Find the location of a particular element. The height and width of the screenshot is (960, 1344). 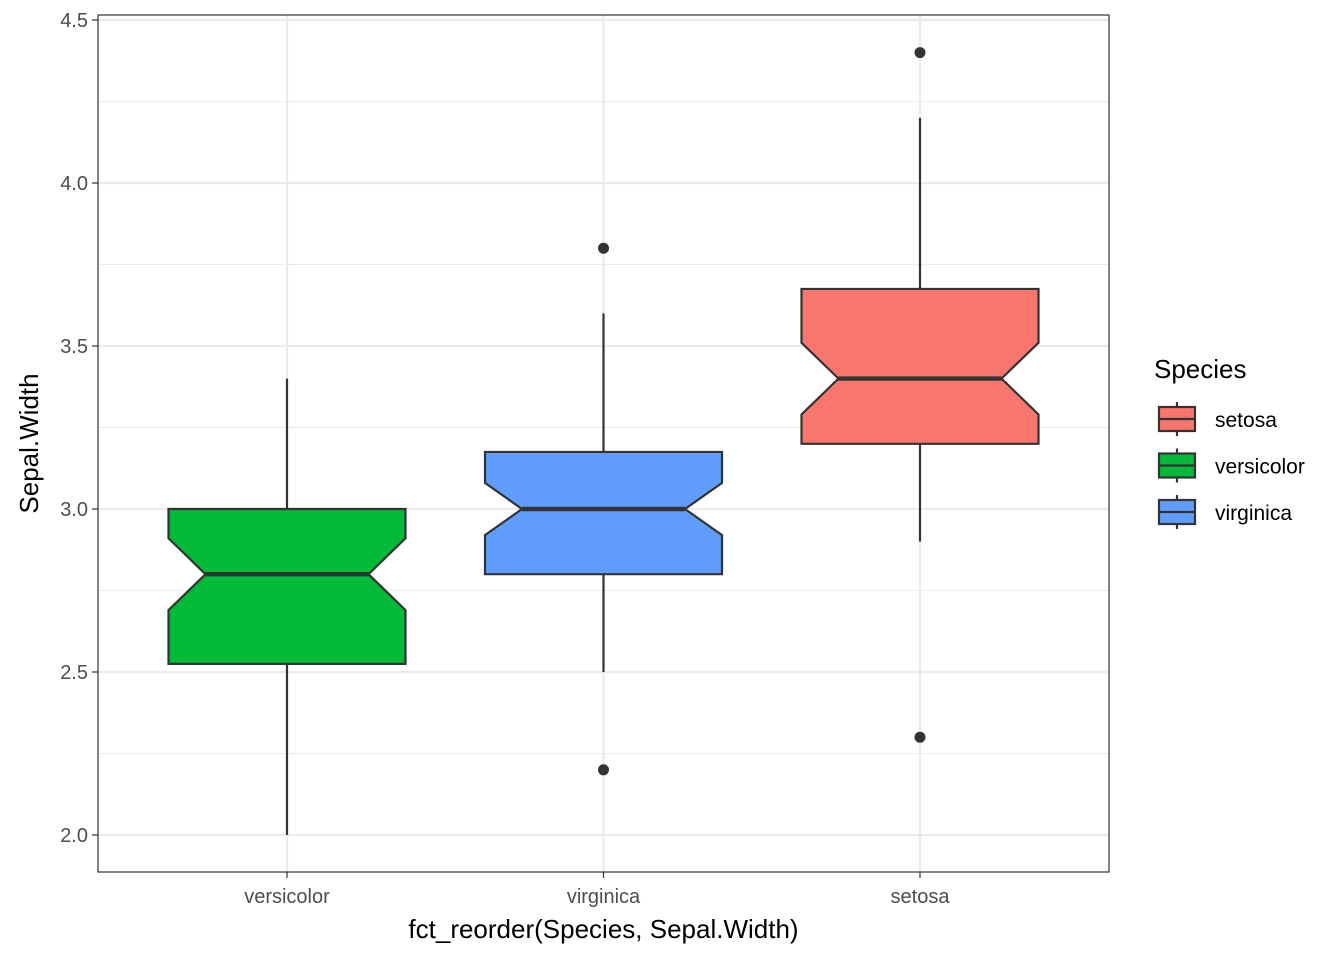

y-axis-title: Sepal.Width is located at coordinates (29, 443).